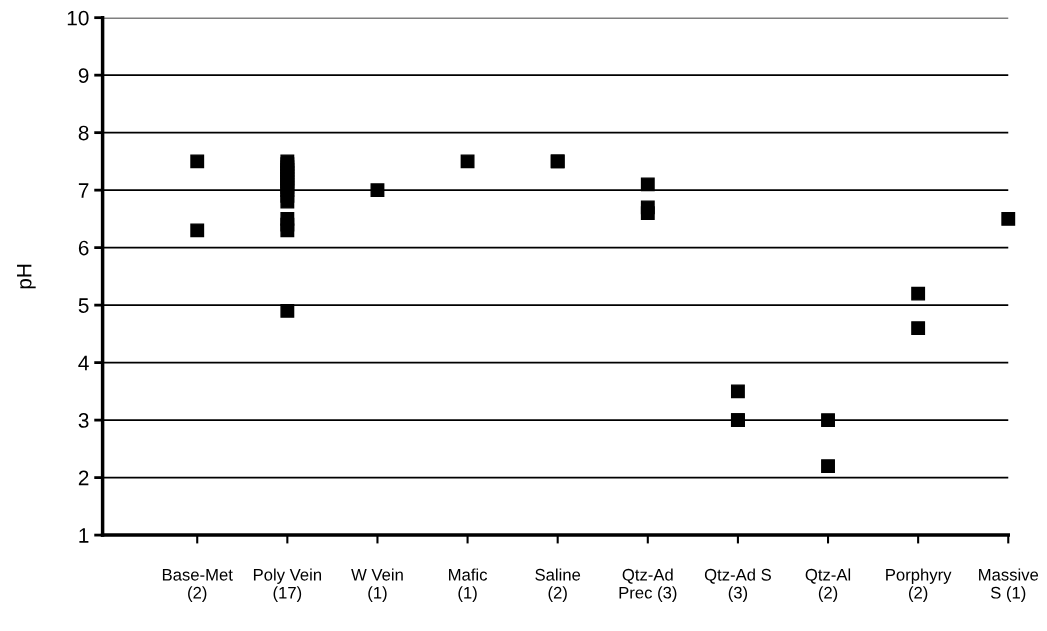 The height and width of the screenshot is (631, 1047). Describe the element at coordinates (83, 248) in the screenshot. I see `y-tick-label: 6` at that location.